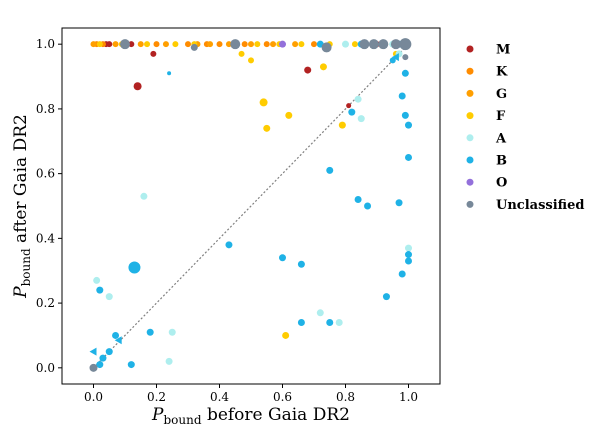 This screenshot has width=598, height=432. What do you see at coordinates (93, 397) in the screenshot?
I see `x-tick-label-0: 0.0` at bounding box center [93, 397].